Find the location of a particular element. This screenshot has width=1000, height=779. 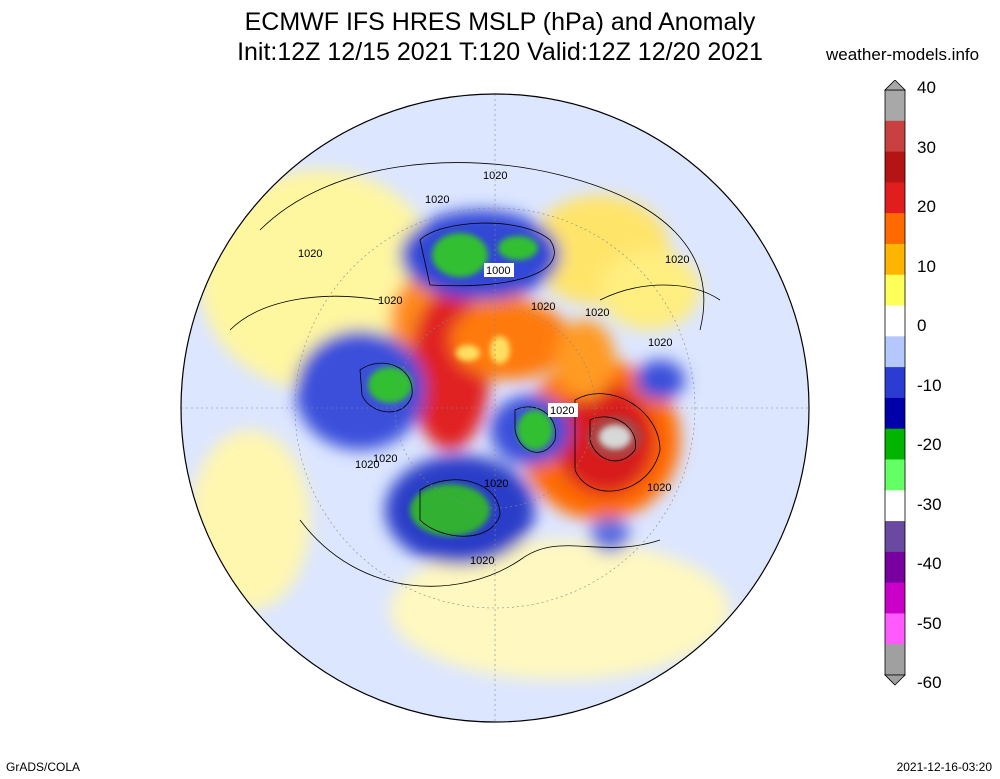

colorbar-top-arrow is located at coordinates (895, 85).